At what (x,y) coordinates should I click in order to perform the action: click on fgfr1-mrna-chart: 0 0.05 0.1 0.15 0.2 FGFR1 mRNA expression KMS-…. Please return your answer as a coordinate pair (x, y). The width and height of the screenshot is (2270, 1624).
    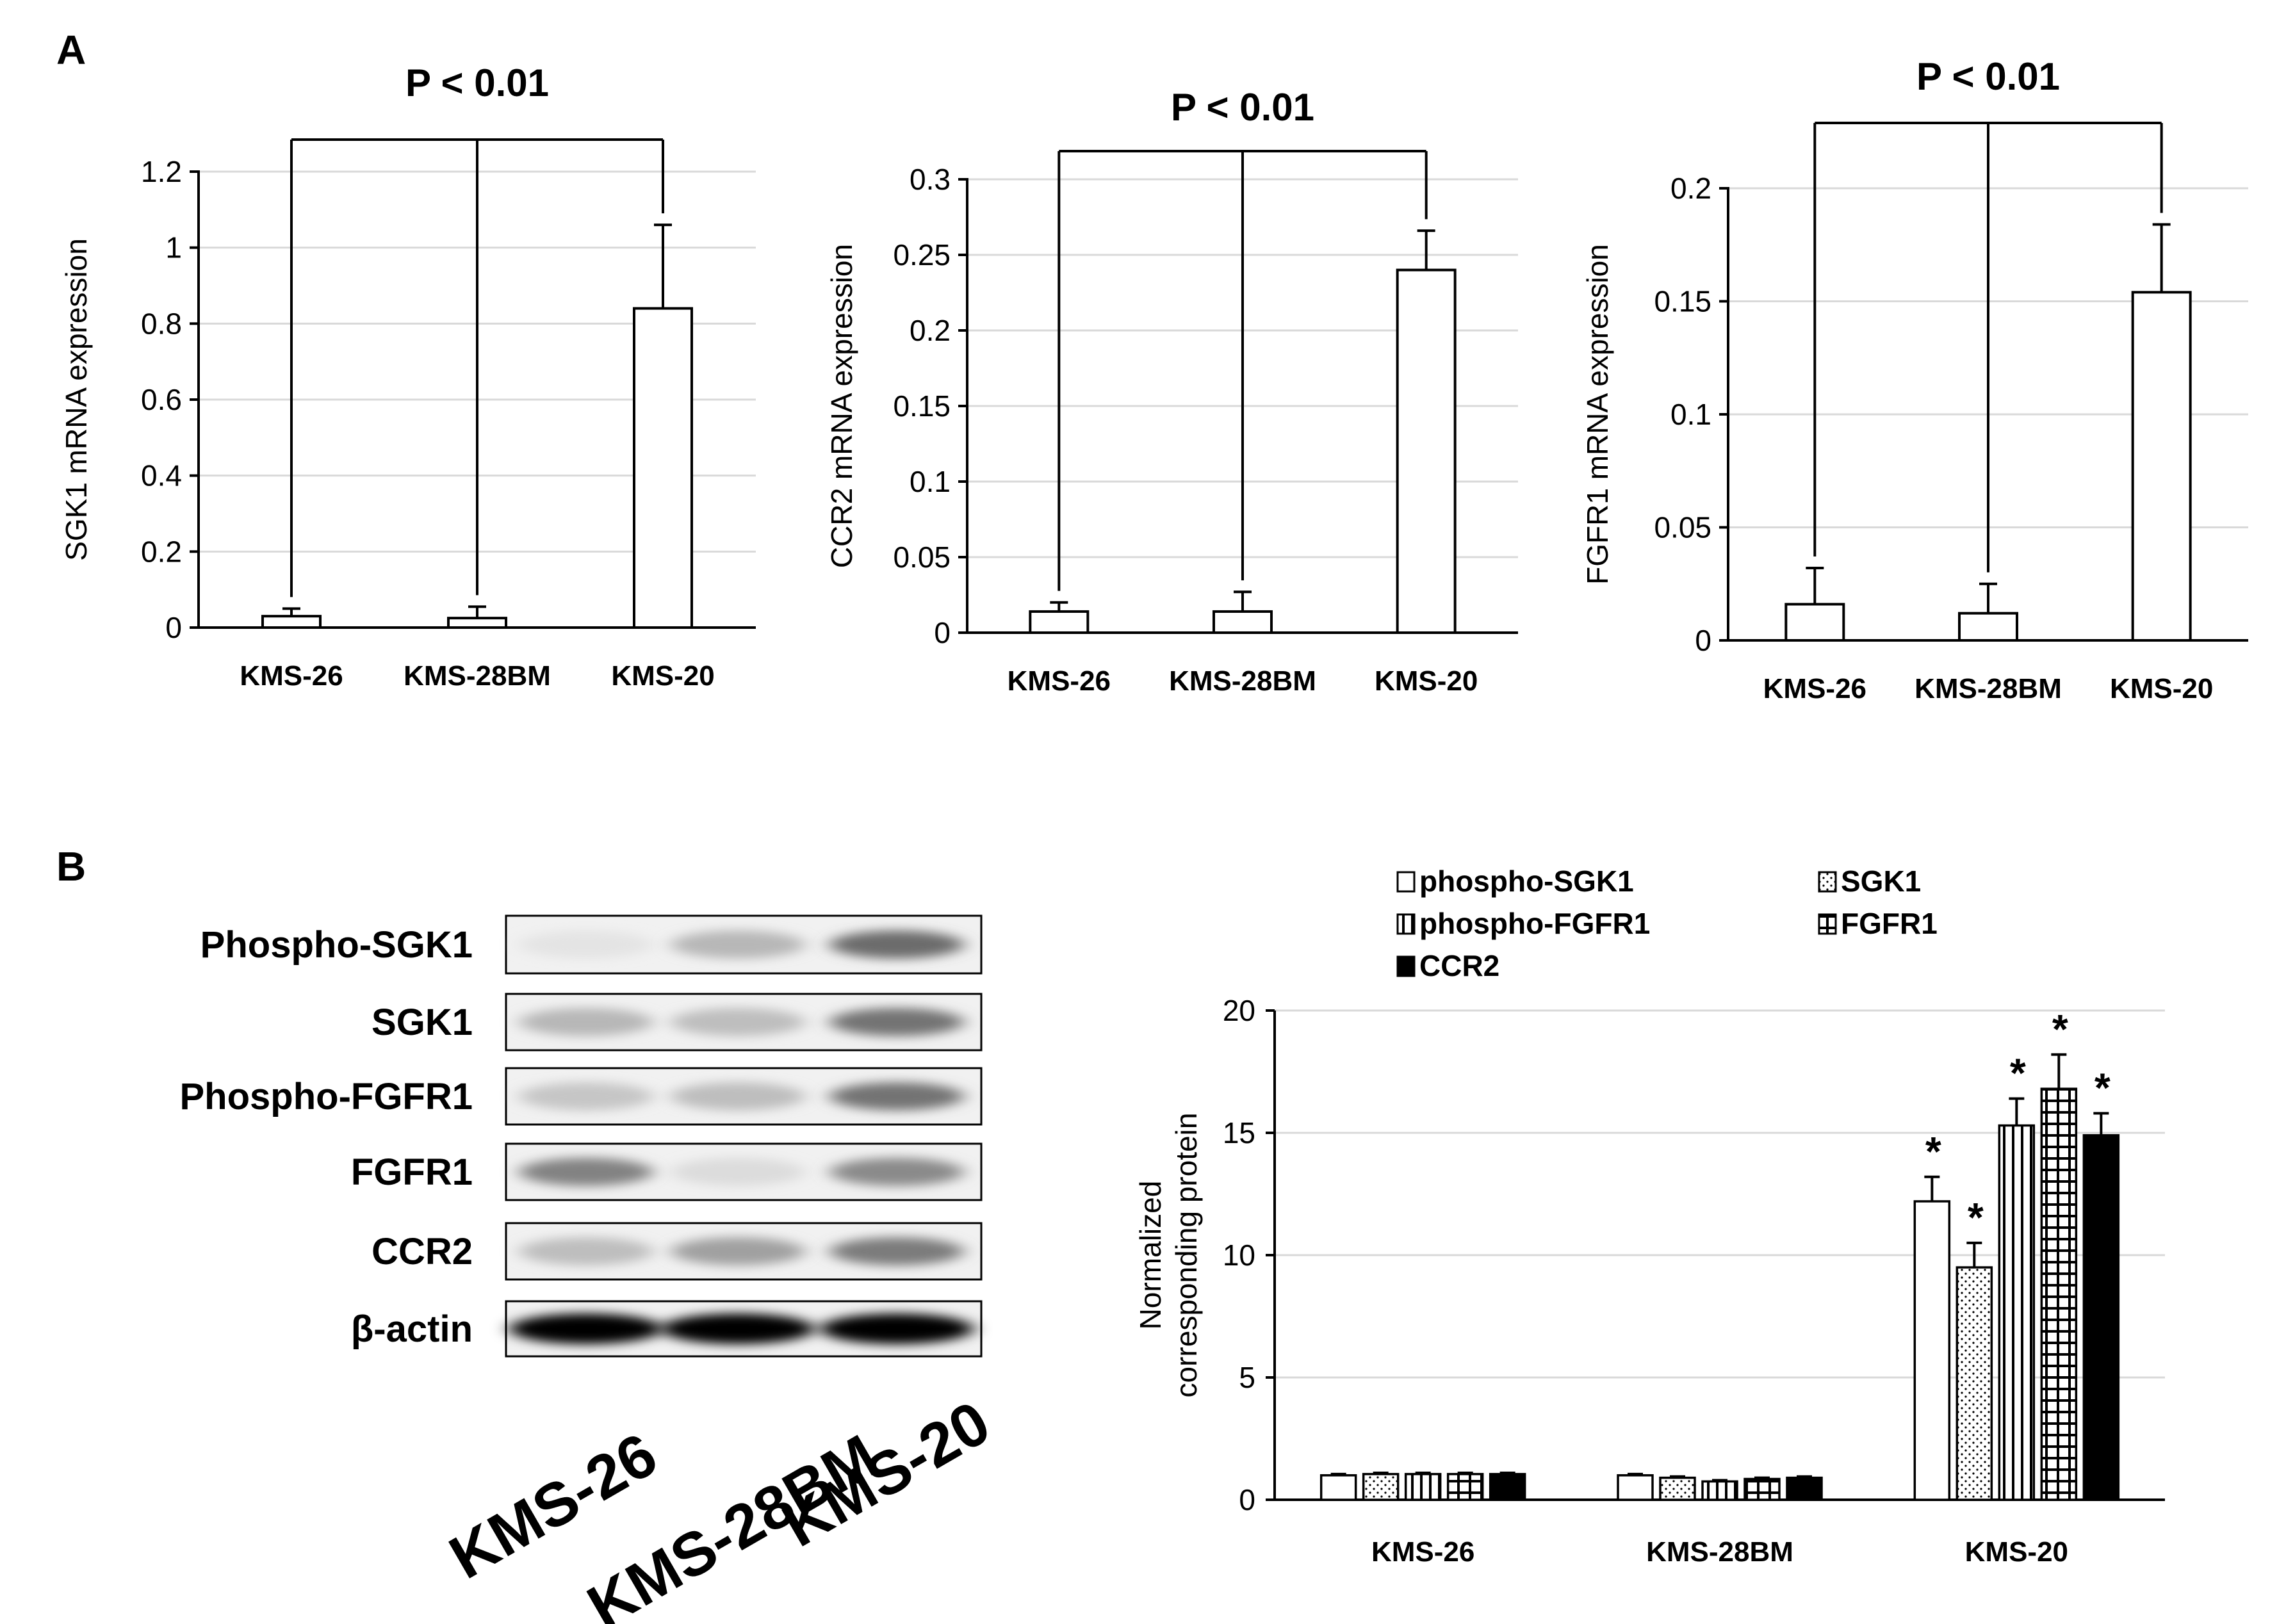
    Looking at the image, I should click on (1914, 379).